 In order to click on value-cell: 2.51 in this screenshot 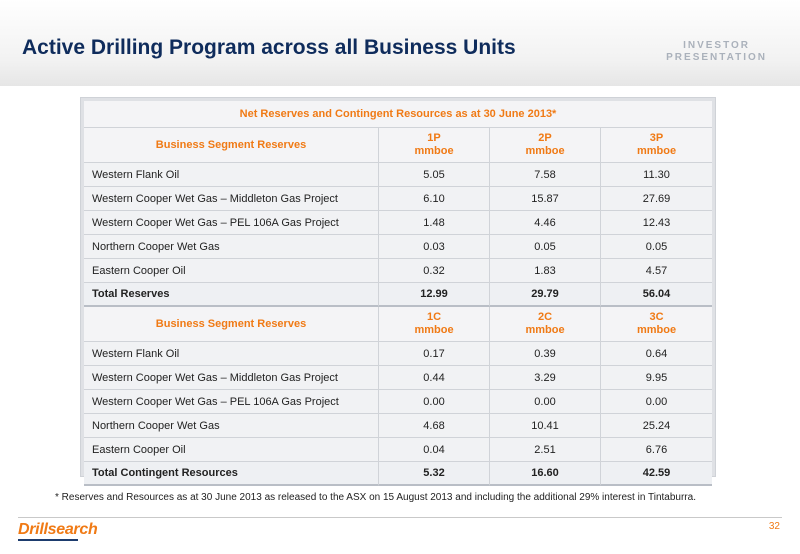, I will do `click(545, 450)`.